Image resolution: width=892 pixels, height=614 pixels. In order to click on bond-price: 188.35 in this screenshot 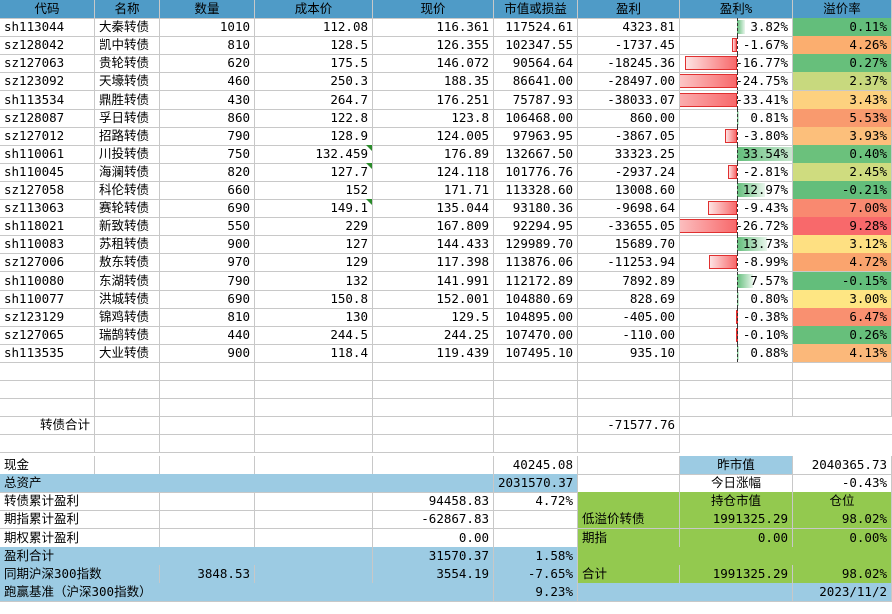, I will do `click(433, 82)`.